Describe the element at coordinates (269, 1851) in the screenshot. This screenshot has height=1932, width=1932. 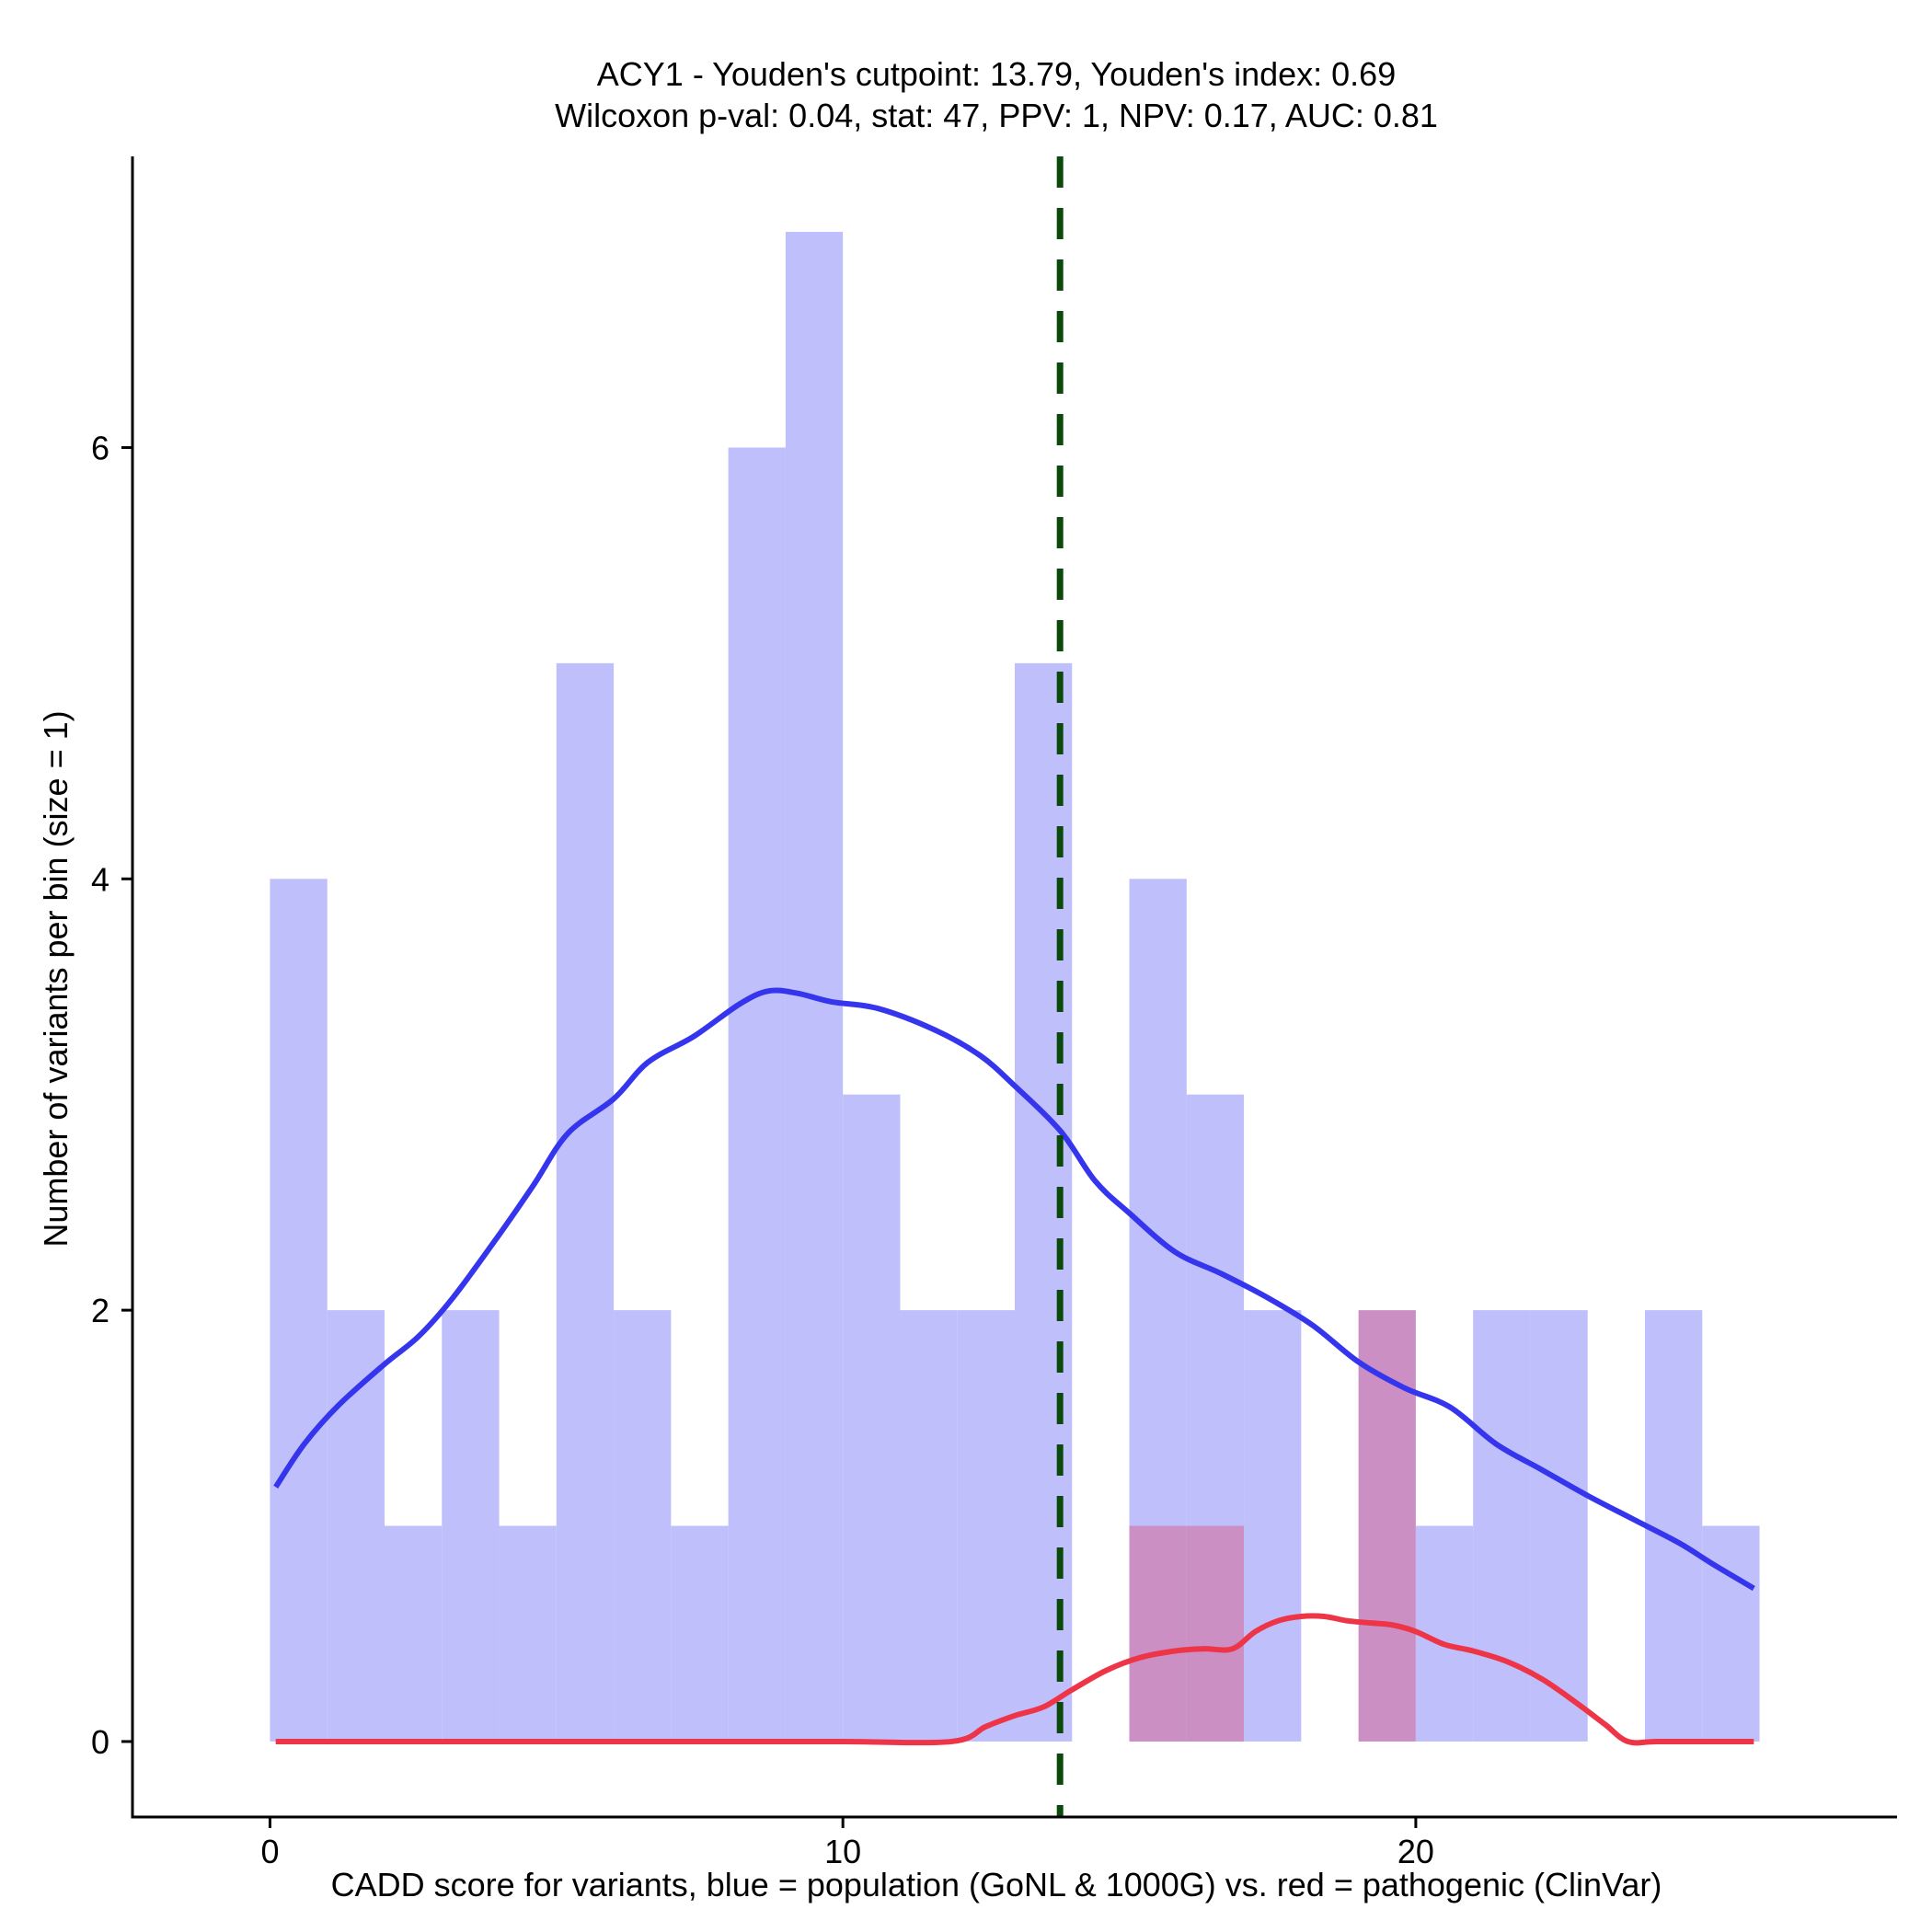
I see `x-tick-label-0: 0` at that location.